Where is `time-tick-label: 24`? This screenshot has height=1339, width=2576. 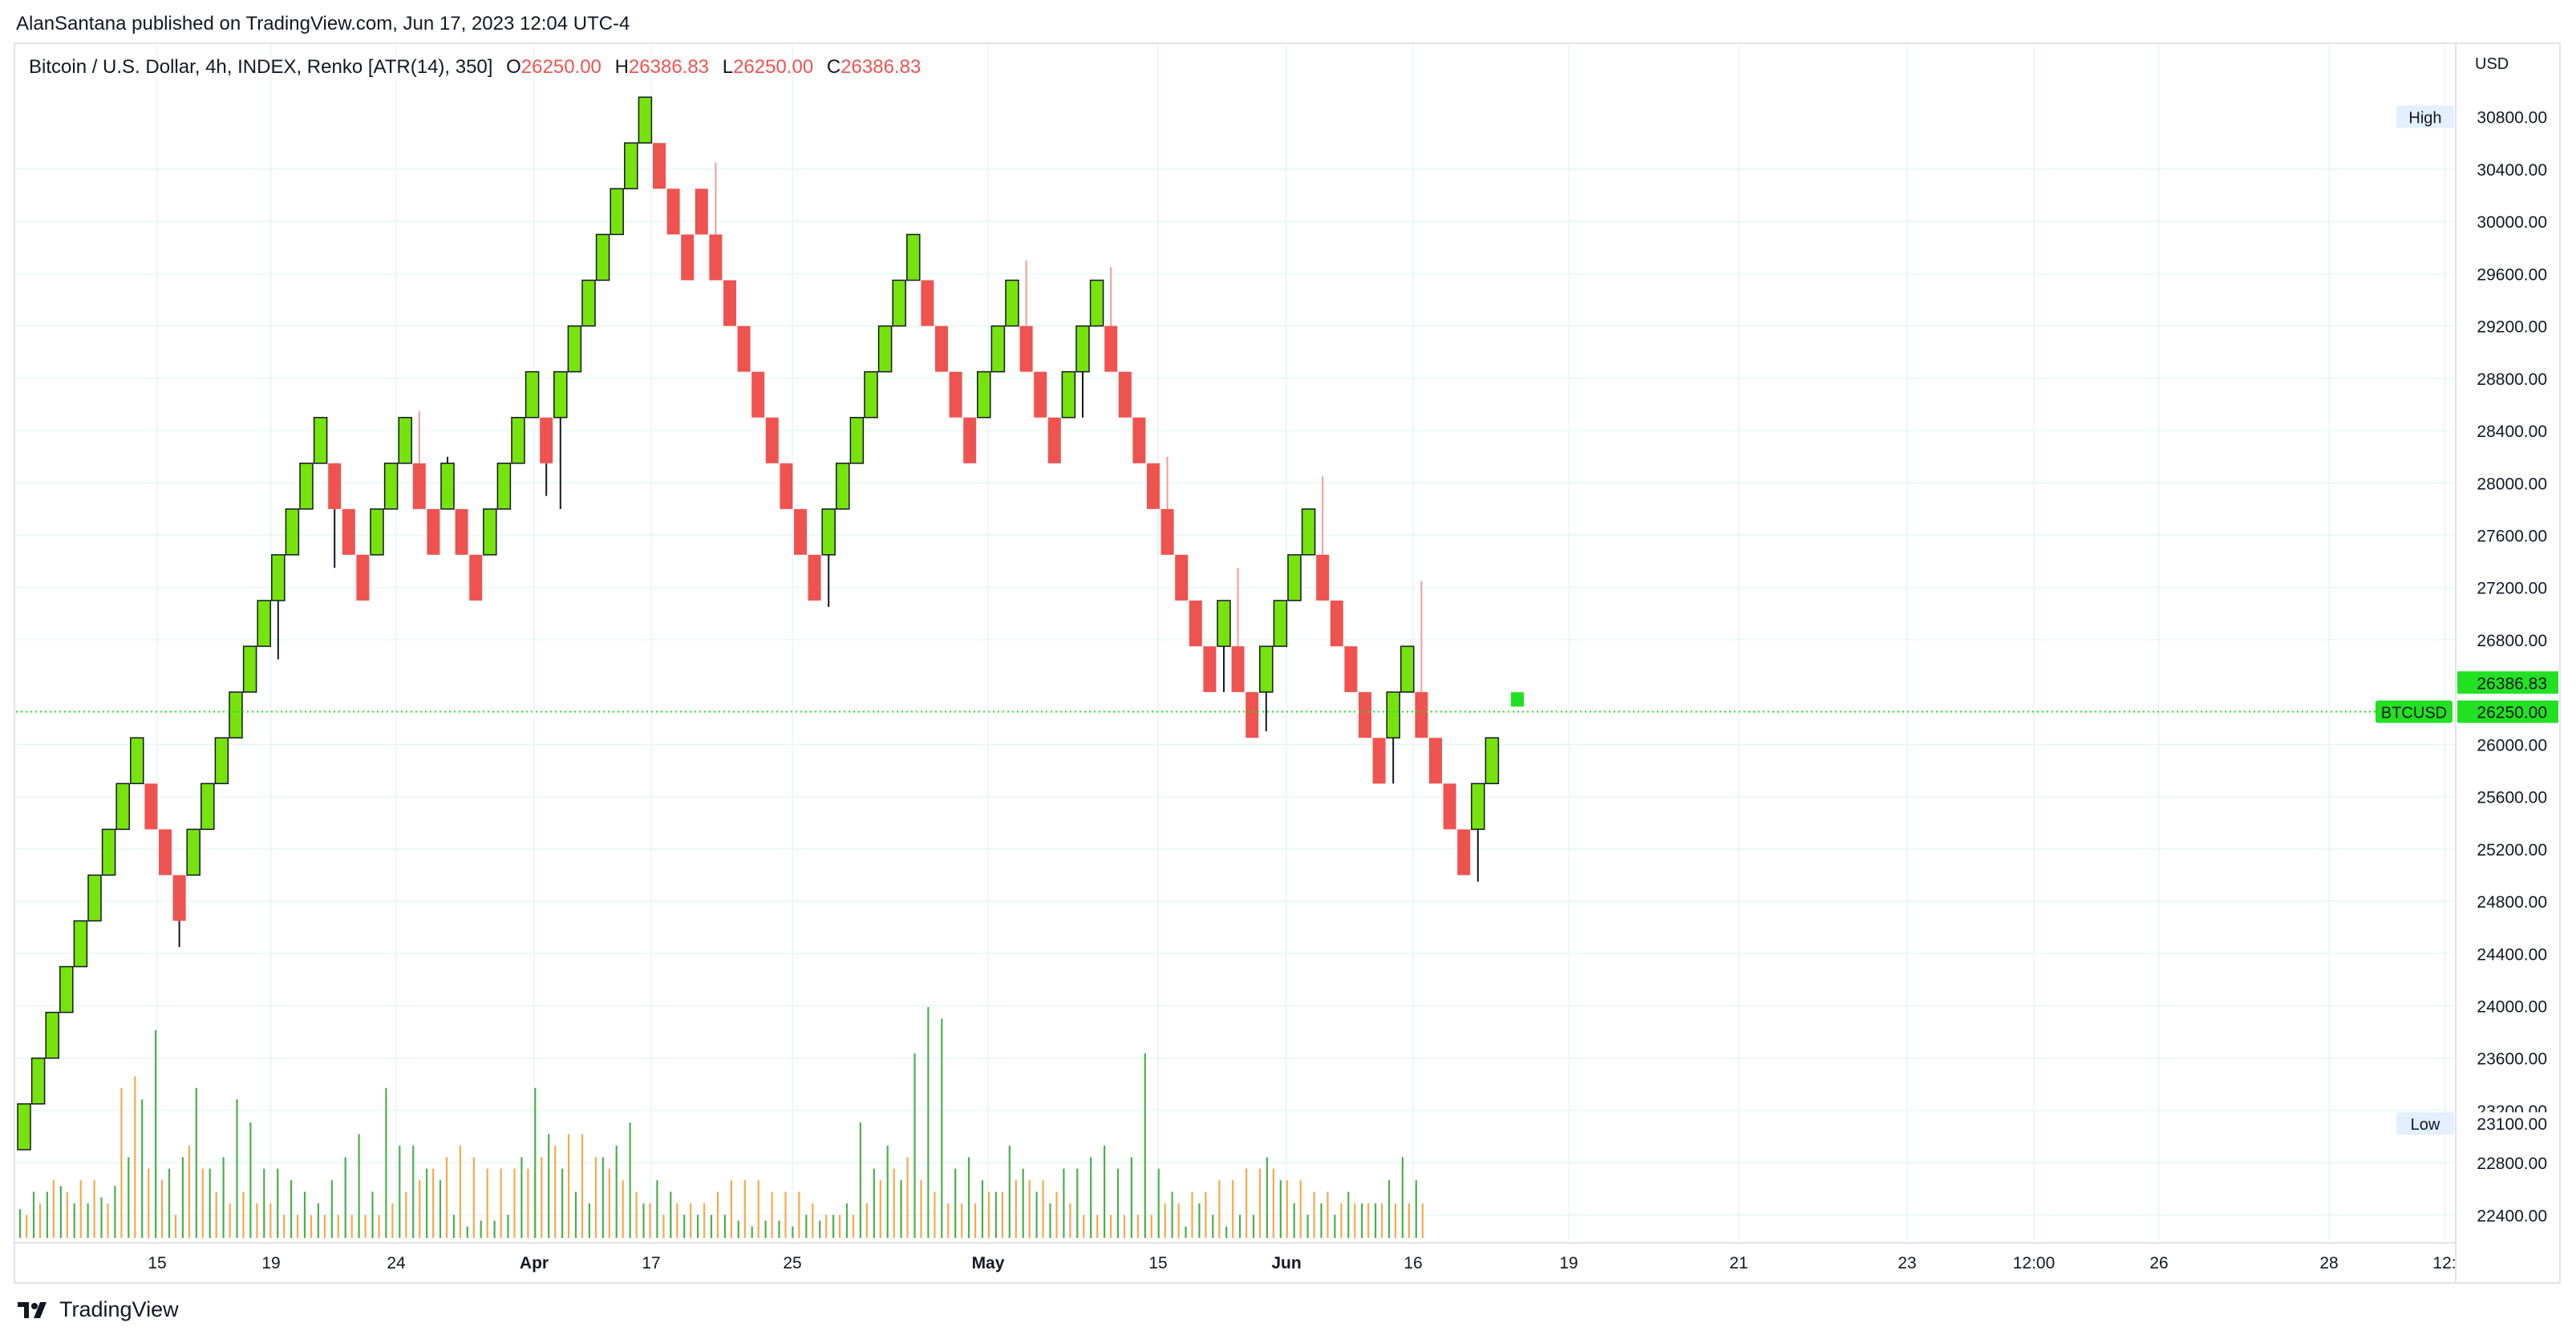
time-tick-label: 24 is located at coordinates (397, 1263).